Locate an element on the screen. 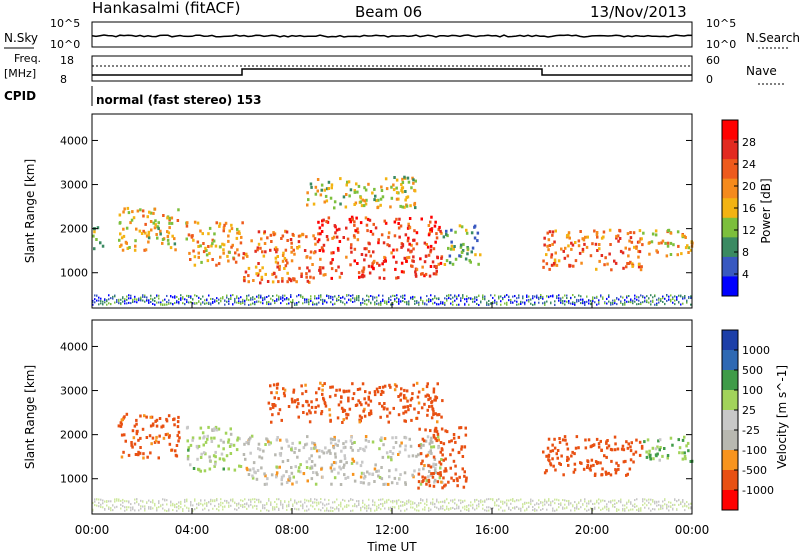  cpid-label: CPID is located at coordinates (20, 96).